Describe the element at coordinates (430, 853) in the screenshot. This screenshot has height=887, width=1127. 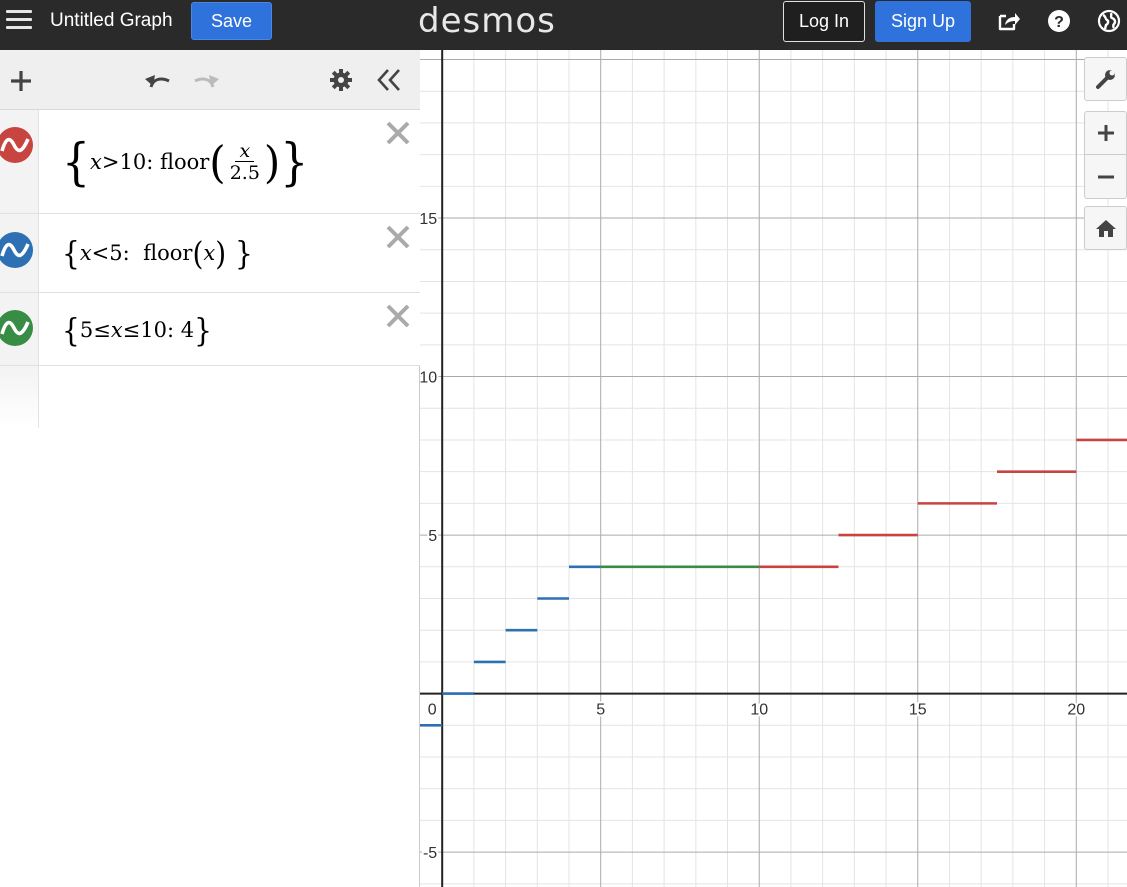
I see `y-tick-label: -5` at that location.